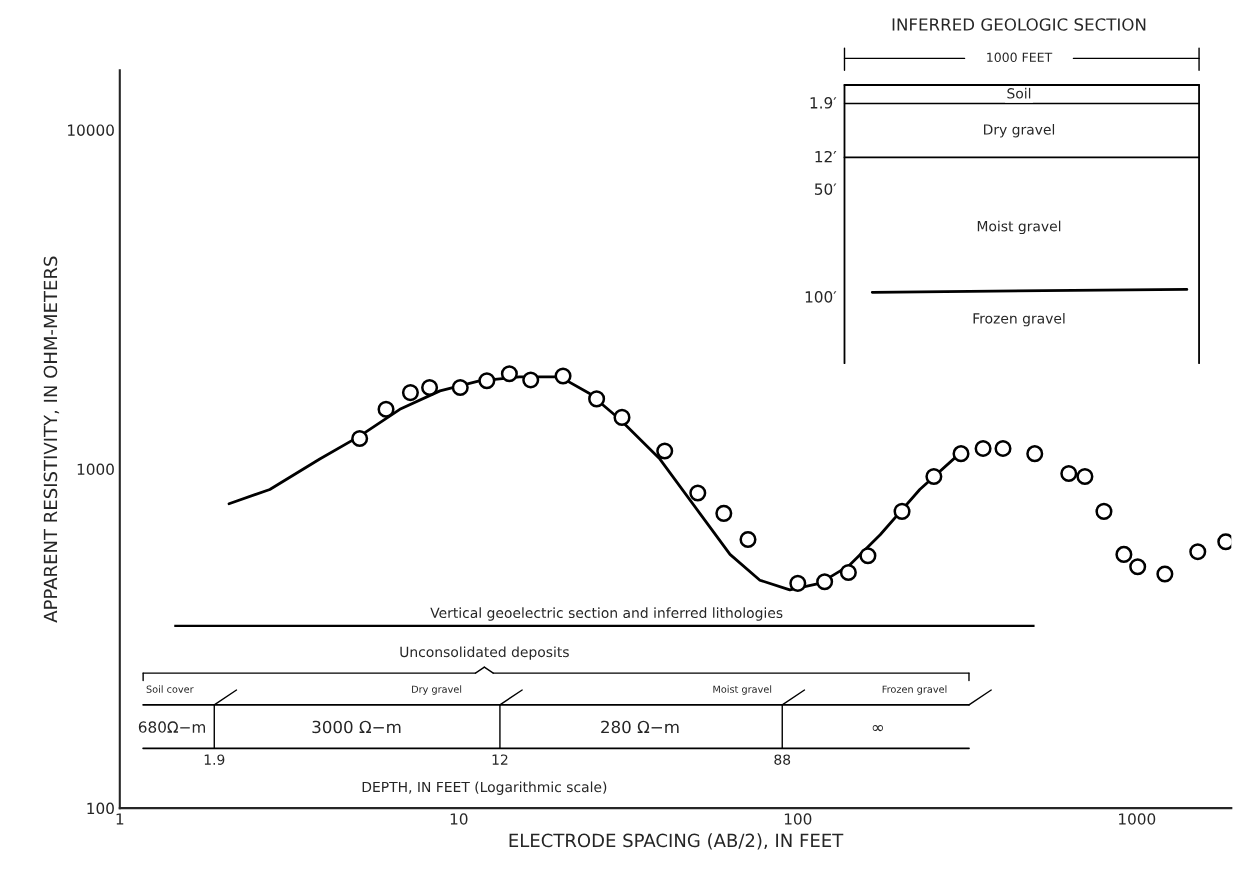 This screenshot has height=889, width=1235. What do you see at coordinates (877, 728) in the screenshot?
I see `annotation: ∞` at bounding box center [877, 728].